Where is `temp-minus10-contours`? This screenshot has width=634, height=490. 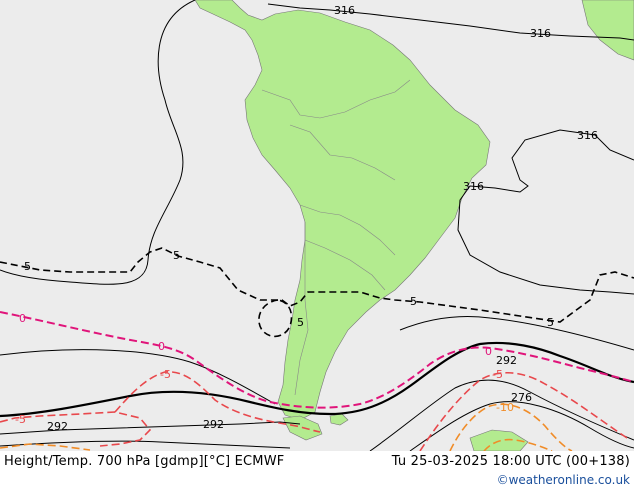 temp-minus10-contours is located at coordinates (286, 427).